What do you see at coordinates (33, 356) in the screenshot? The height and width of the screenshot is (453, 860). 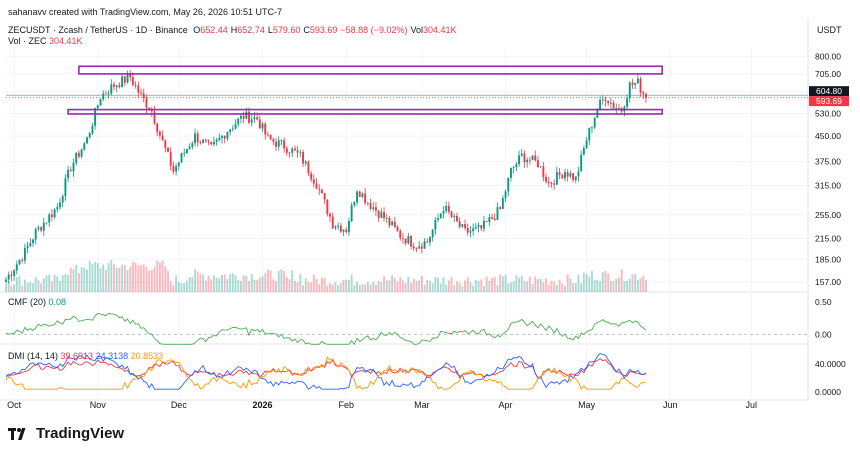 I see `dmi-label: DMI (14, 14)` at bounding box center [33, 356].